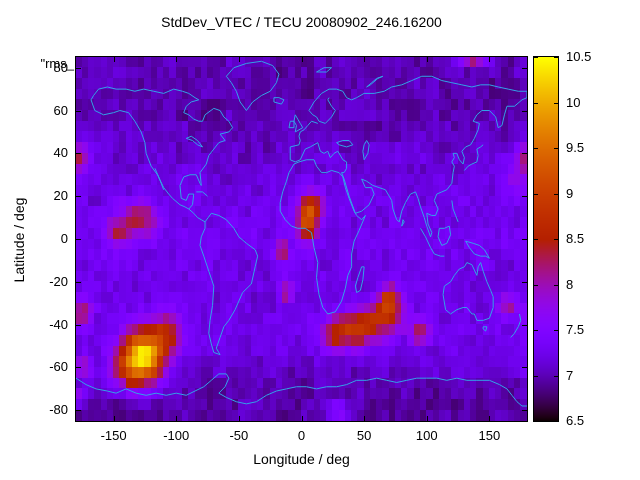 This screenshot has width=640, height=480. What do you see at coordinates (575, 147) in the screenshot?
I see `colorbar-tick-label: 9.5` at bounding box center [575, 147].